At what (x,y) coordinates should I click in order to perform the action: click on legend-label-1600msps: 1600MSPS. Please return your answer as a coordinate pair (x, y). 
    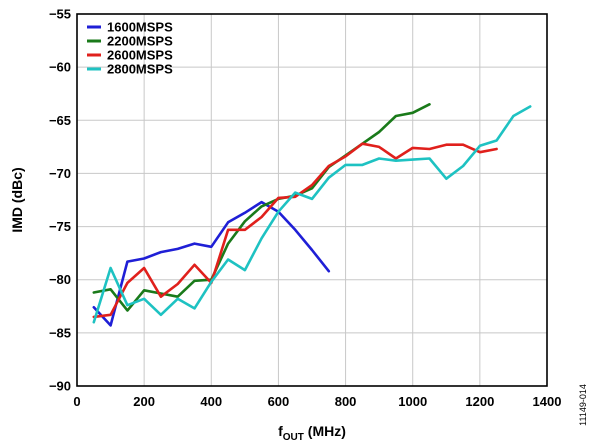
    Looking at the image, I should click on (140, 27).